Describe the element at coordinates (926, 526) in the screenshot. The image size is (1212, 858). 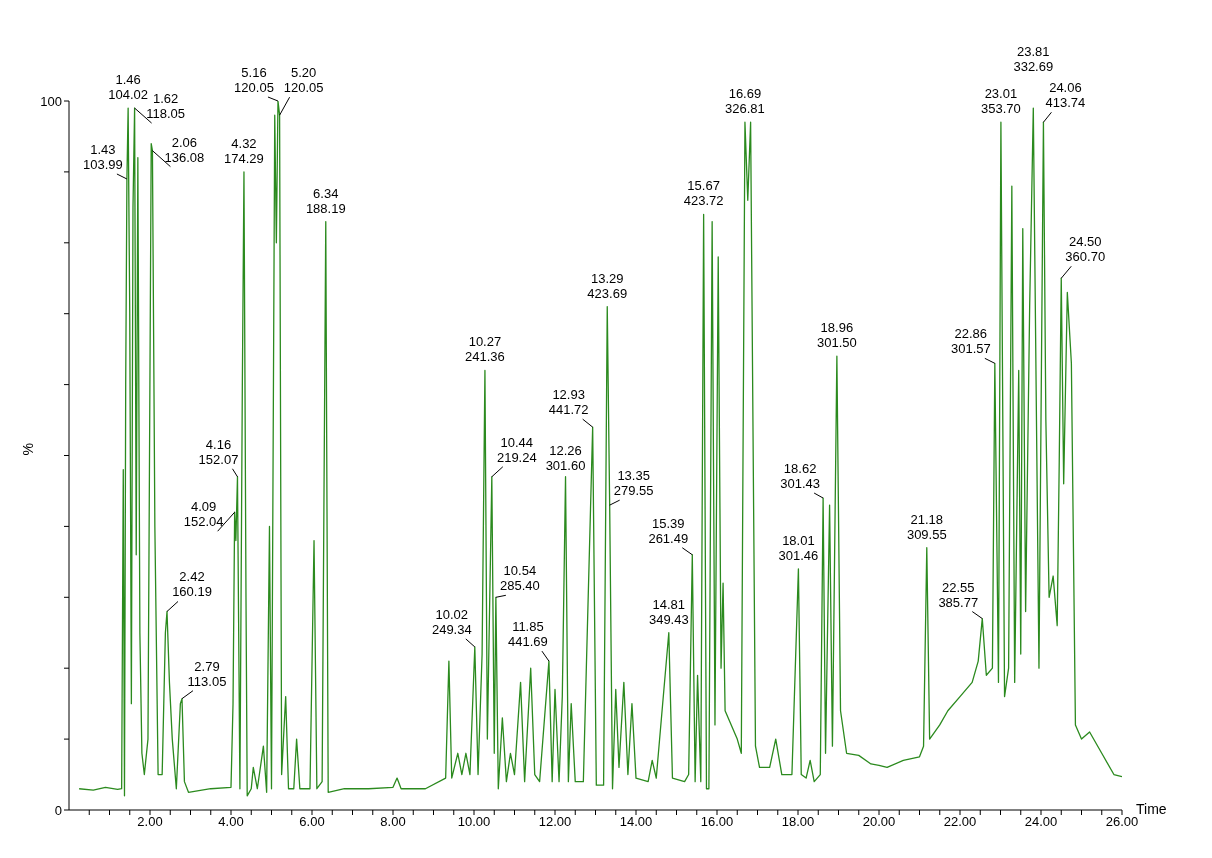
I see `annotation: 21.18 309.55` at that location.